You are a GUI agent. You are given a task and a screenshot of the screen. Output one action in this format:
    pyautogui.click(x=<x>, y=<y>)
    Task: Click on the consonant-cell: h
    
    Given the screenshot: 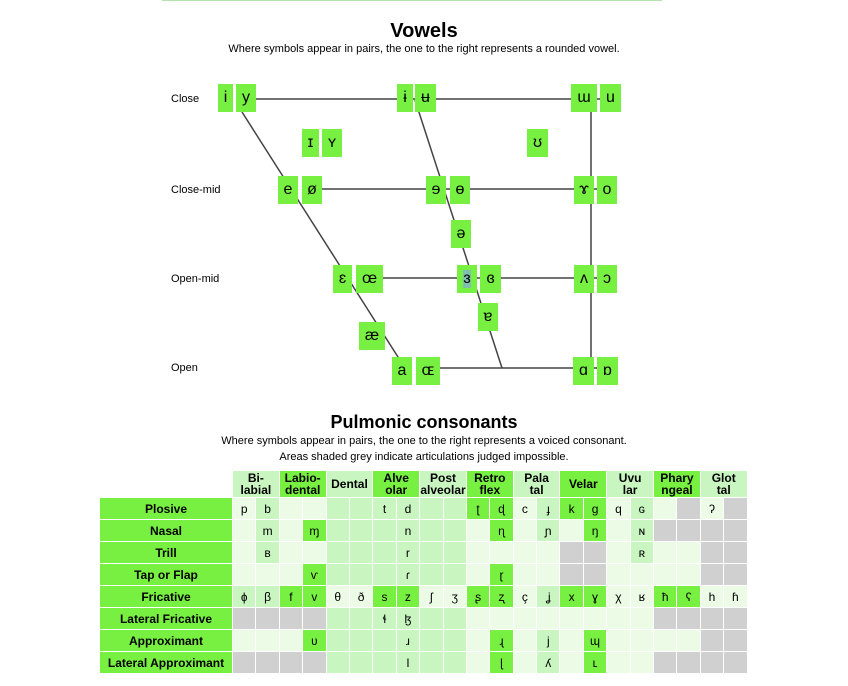 What is the action you would take?
    pyautogui.click(x=712, y=596)
    